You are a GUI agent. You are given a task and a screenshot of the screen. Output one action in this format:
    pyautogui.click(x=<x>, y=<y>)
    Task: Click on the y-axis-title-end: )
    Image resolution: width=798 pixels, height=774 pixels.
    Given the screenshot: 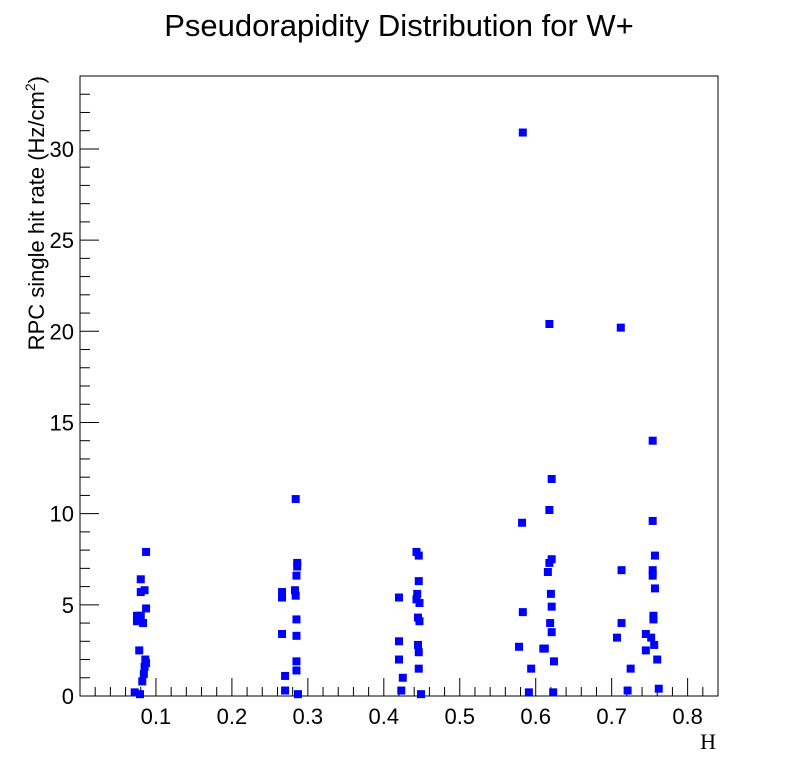 What is the action you would take?
    pyautogui.click(x=36, y=79)
    